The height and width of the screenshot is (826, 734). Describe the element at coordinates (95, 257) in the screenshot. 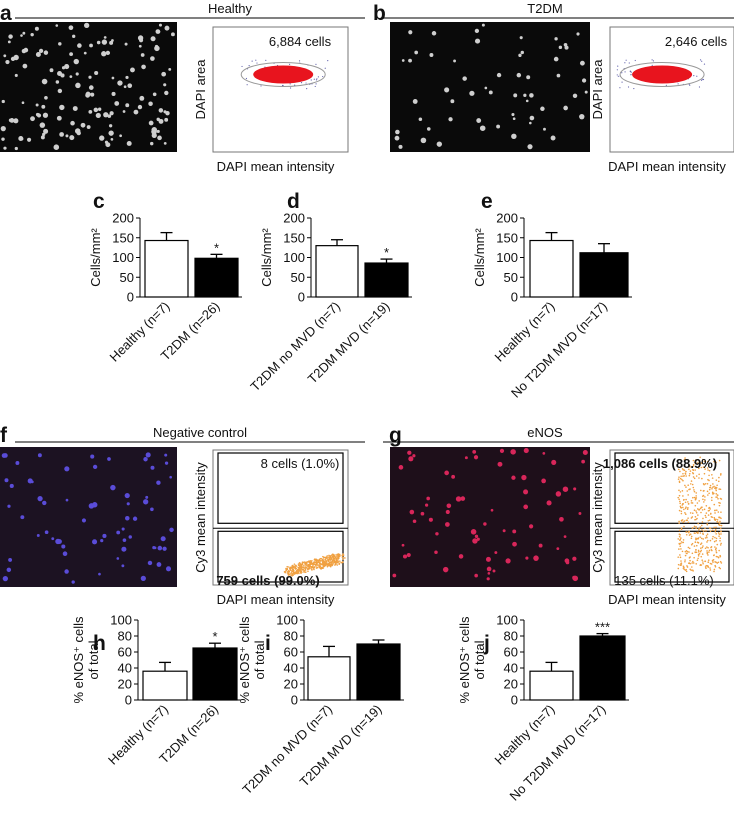

I see `y-axis-label: Cells/mm²` at that location.